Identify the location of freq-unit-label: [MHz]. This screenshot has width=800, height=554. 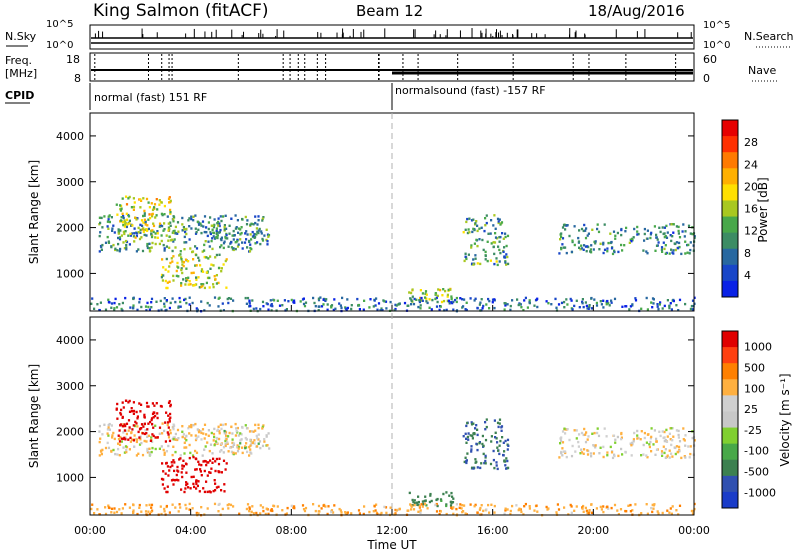
(21, 73).